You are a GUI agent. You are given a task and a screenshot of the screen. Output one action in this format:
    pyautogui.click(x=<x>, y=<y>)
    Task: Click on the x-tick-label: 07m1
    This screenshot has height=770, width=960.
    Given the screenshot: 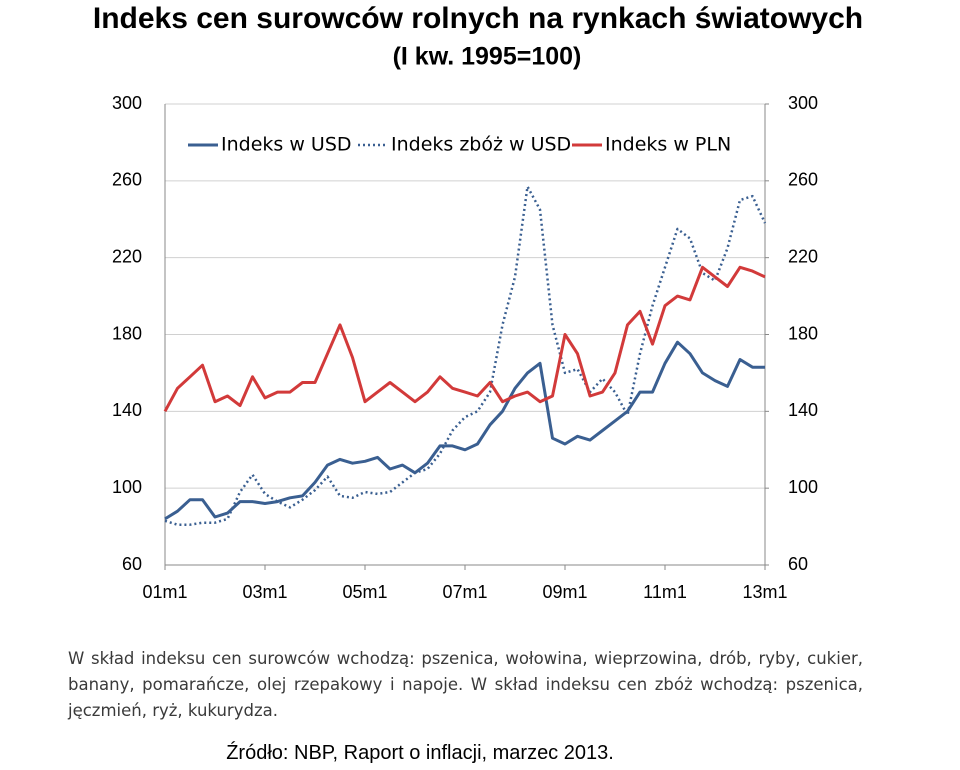 What is the action you would take?
    pyautogui.click(x=464, y=592)
    